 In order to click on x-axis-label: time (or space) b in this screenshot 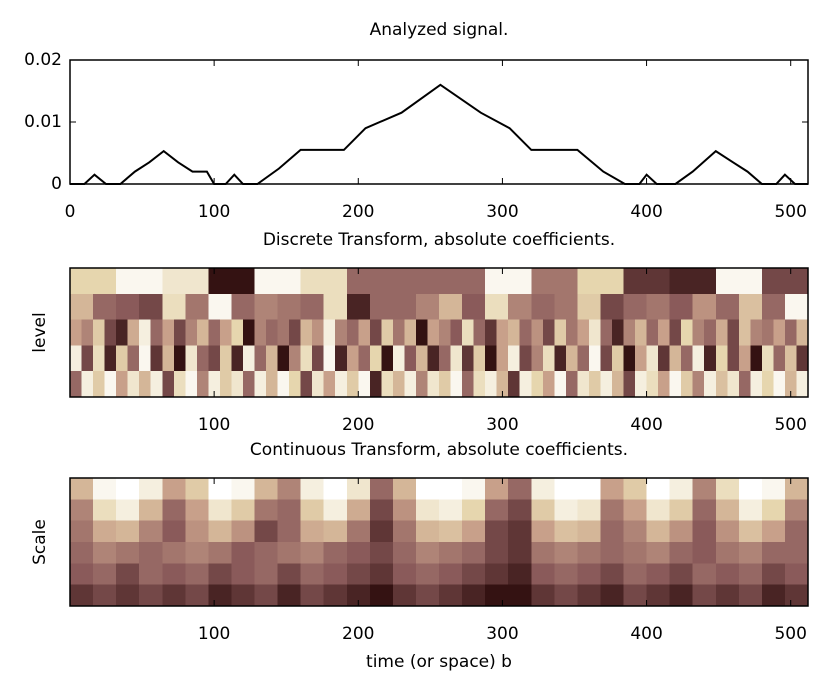, I will do `click(439, 662)`.